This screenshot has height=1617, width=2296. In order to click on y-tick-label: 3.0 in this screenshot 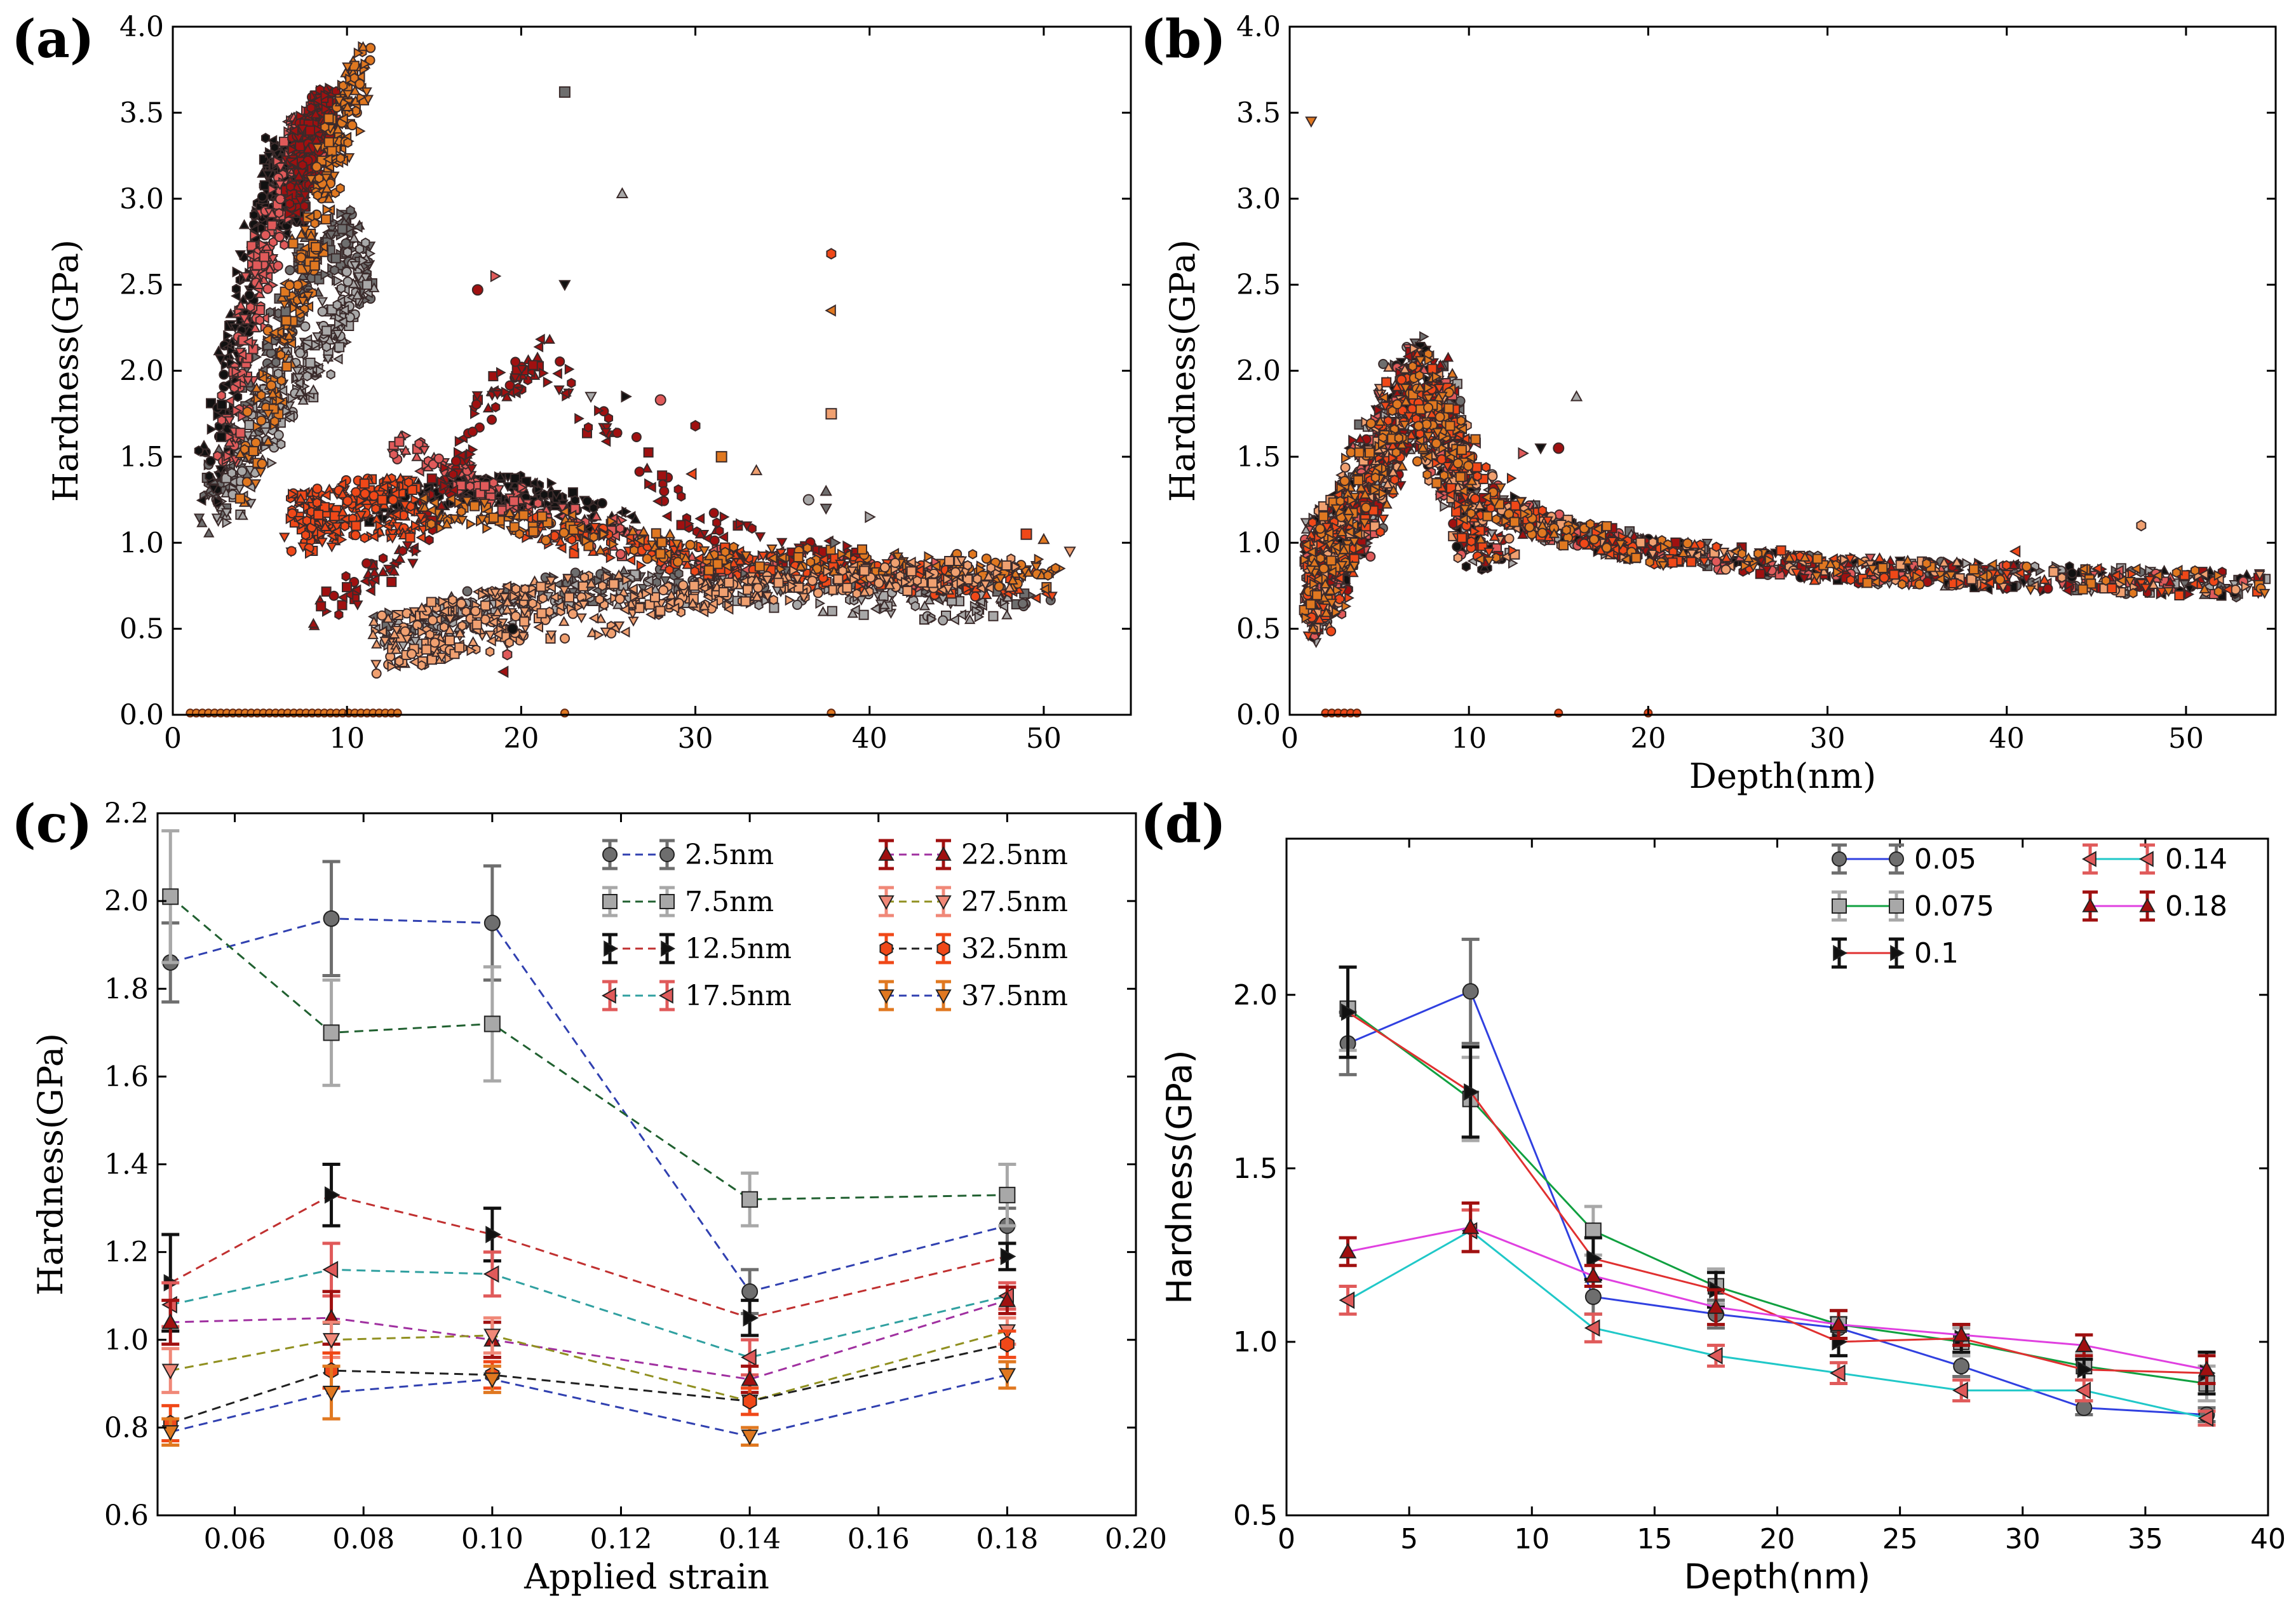, I will do `click(141, 199)`.